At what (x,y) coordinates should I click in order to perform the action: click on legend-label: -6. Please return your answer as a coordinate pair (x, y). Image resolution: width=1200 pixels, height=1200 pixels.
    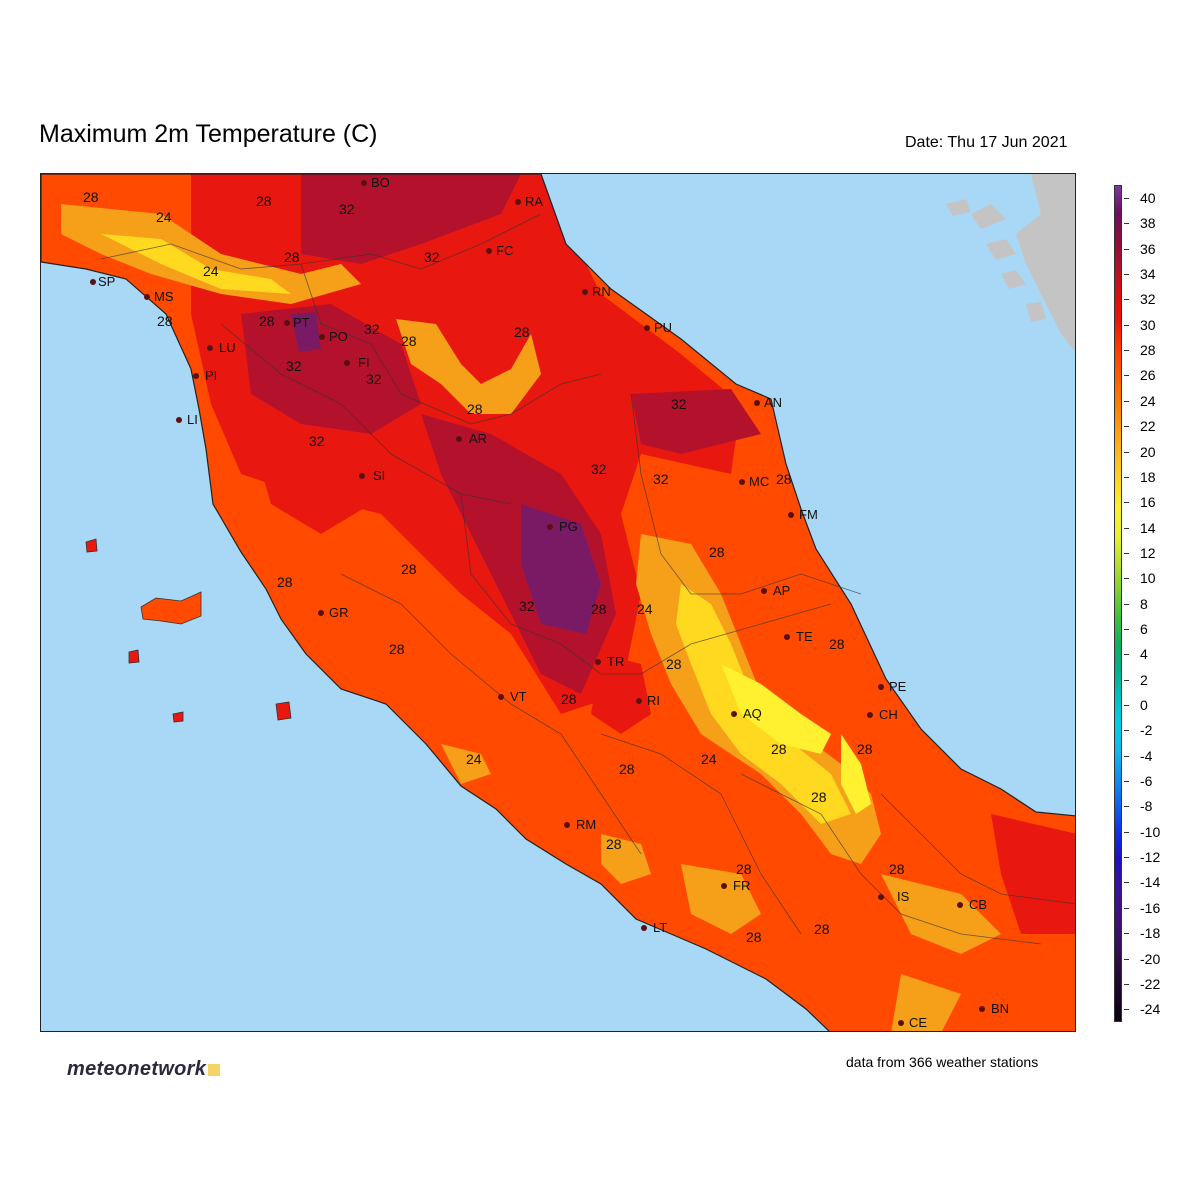
    Looking at the image, I should click on (1146, 781).